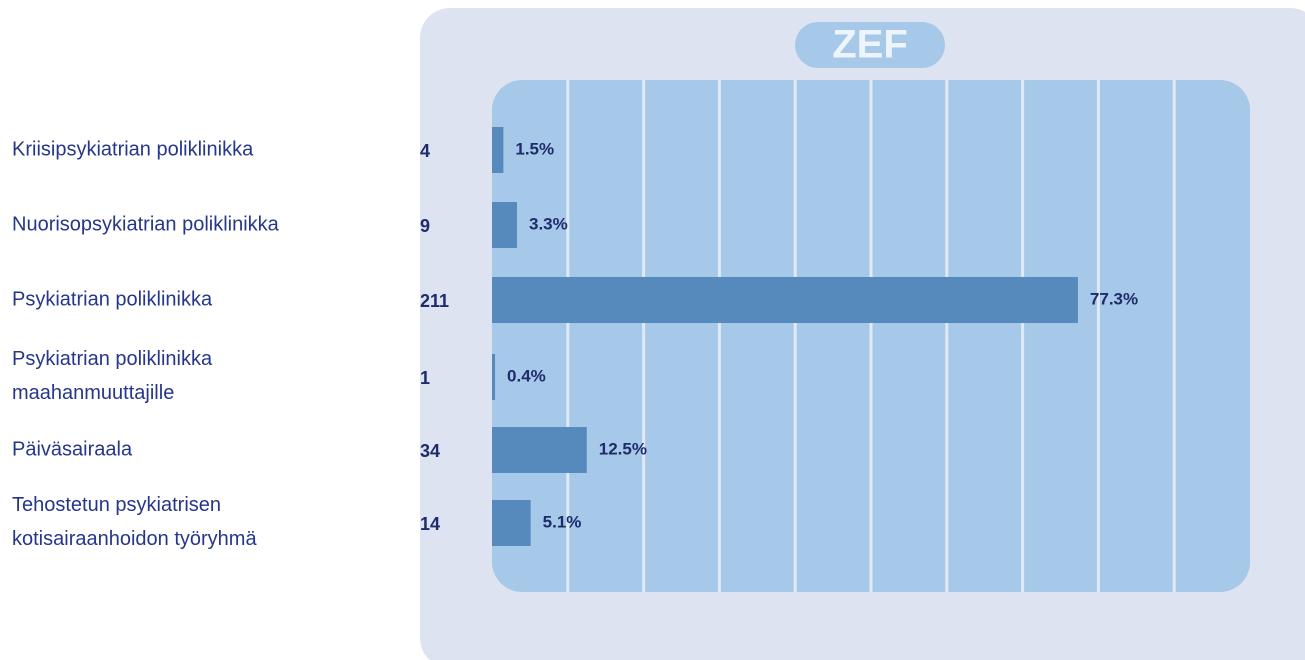 This screenshot has width=1305, height=660. Describe the element at coordinates (1114, 298) in the screenshot. I see `value-label: 77.3%` at that location.